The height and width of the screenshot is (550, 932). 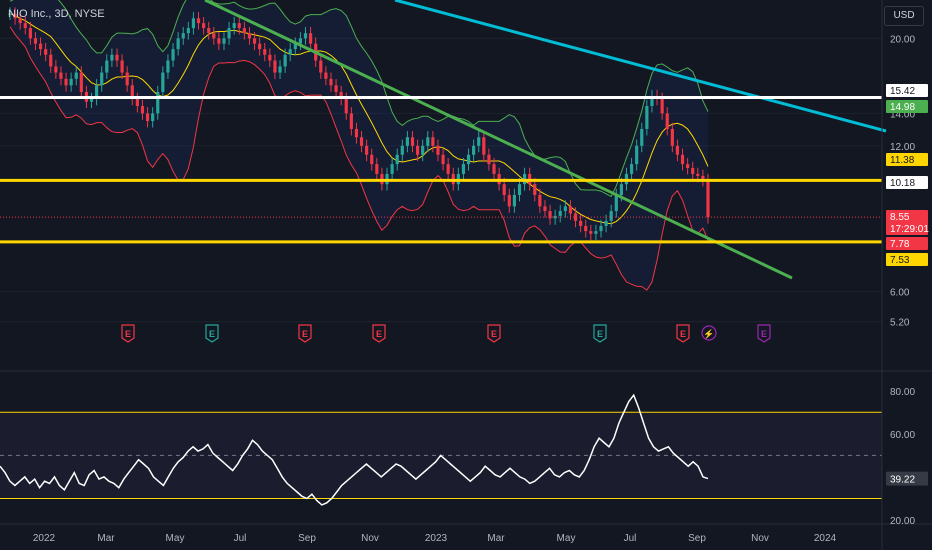 I want to click on event-letter: ⚡, so click(x=708, y=334).